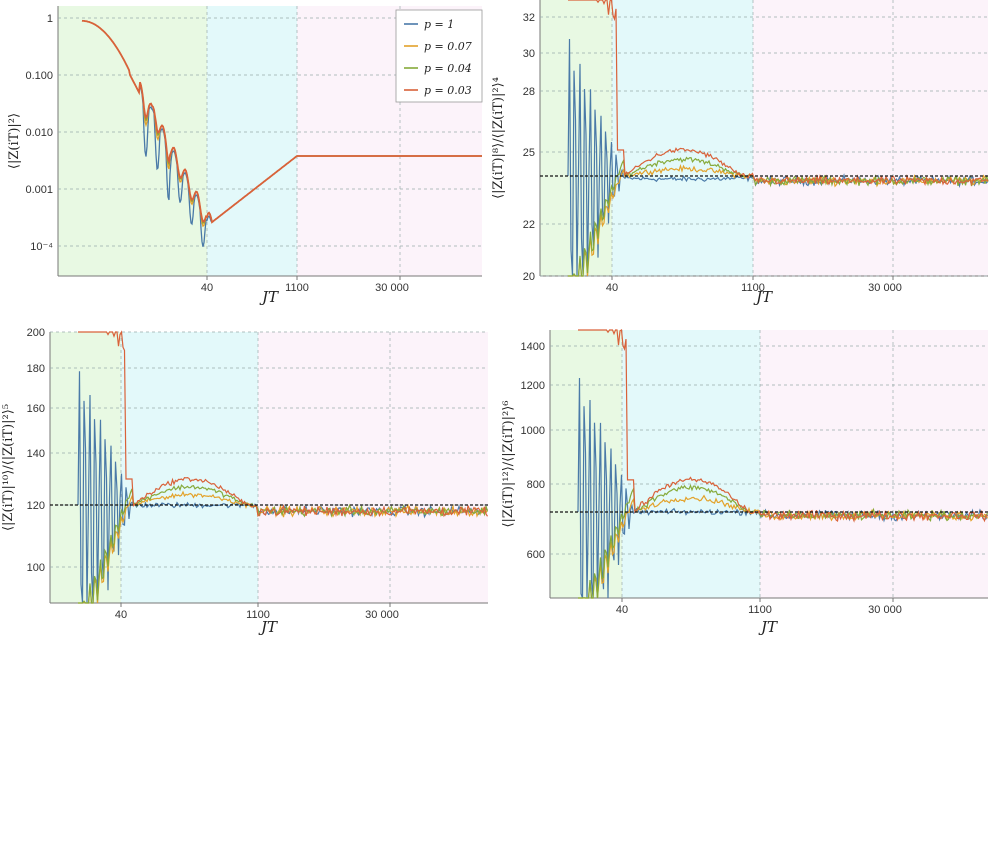 The width and height of the screenshot is (997, 848). What do you see at coordinates (39, 190) in the screenshot?
I see `y-tick-label: 0.001` at bounding box center [39, 190].